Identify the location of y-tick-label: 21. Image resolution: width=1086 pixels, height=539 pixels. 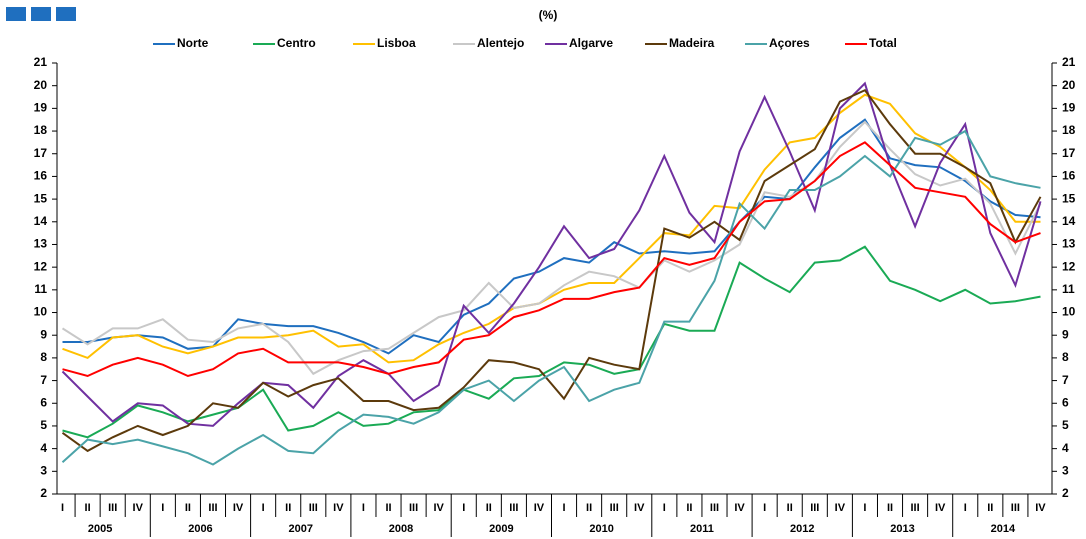
(41, 62).